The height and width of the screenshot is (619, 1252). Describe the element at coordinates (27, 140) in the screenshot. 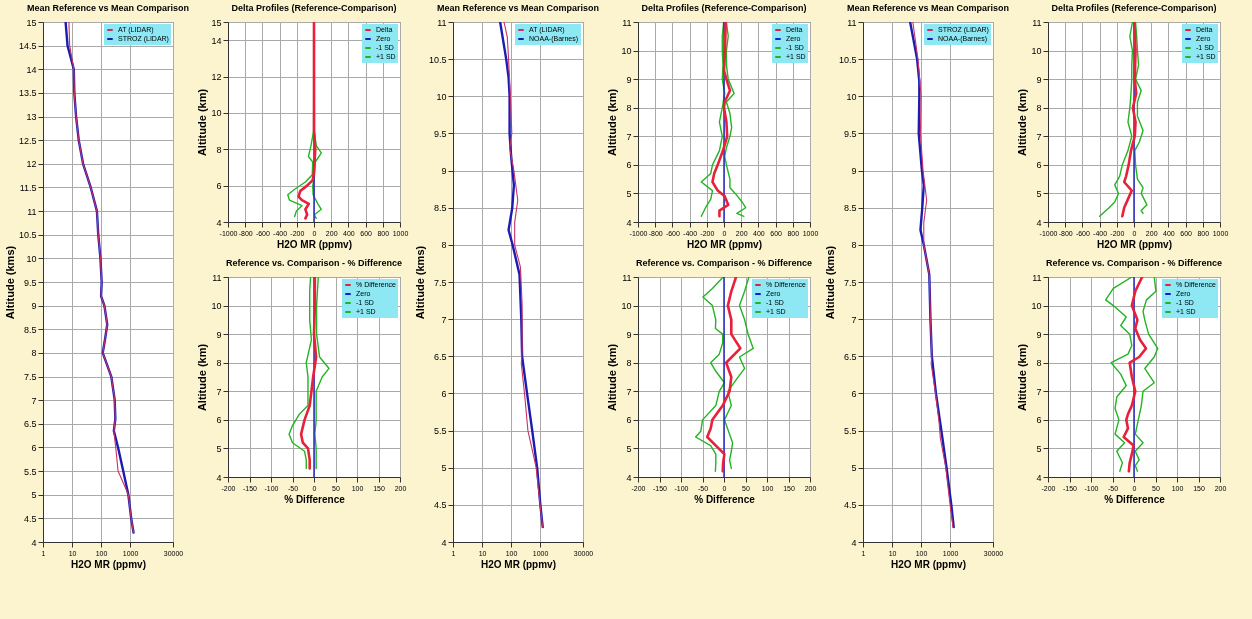

I see `y-tick-label: 12.5` at that location.